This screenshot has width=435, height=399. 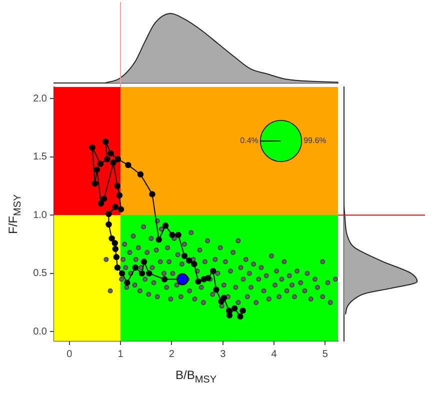 I want to click on x-tick-label: 1, so click(x=121, y=354).